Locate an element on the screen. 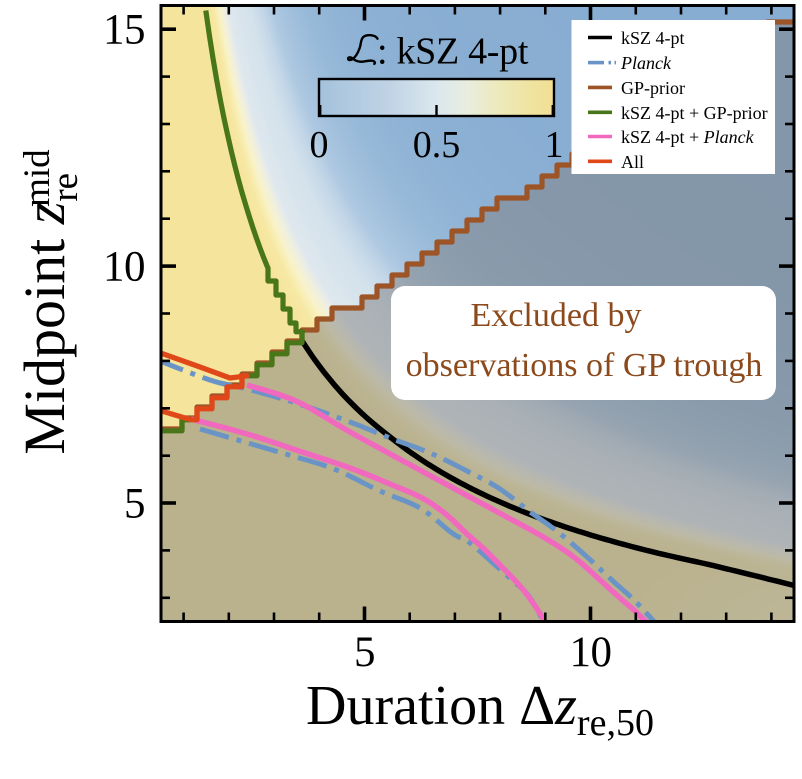 This screenshot has width=802, height=779. svg-text: Midpoint zremid is located at coordinates (49, 302).